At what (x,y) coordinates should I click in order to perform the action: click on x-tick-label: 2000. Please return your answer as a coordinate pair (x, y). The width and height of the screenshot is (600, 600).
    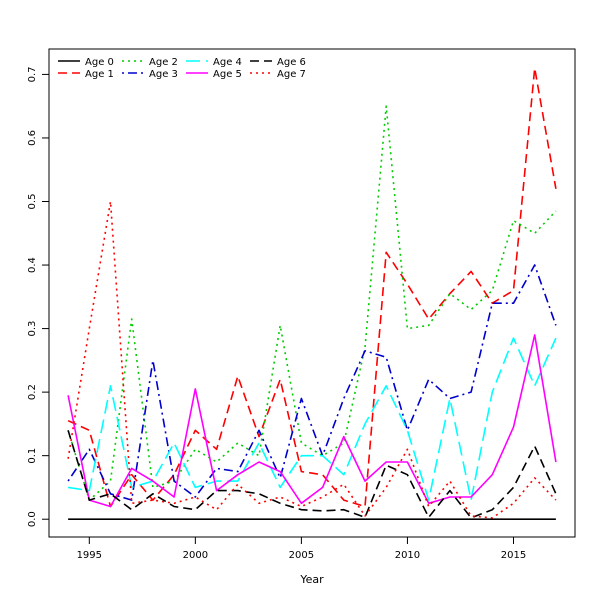
    Looking at the image, I should click on (195, 555).